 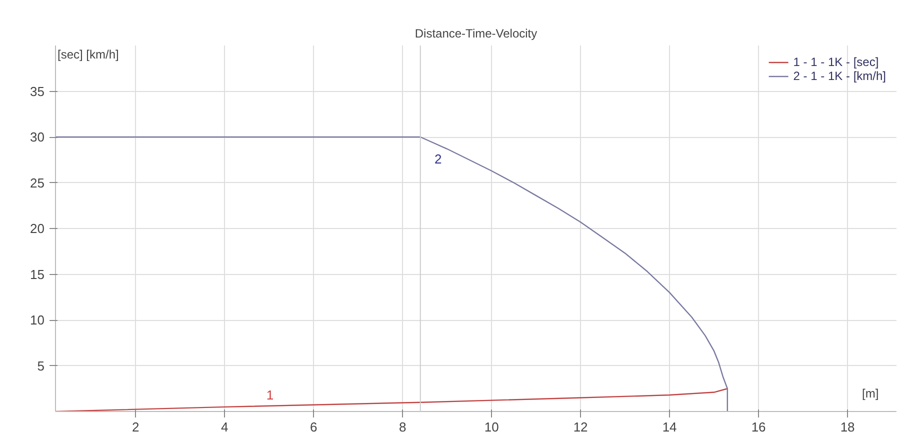 What do you see at coordinates (839, 76) in the screenshot?
I see `legend-label: 2 - 1 - 1K - [km/h]` at bounding box center [839, 76].